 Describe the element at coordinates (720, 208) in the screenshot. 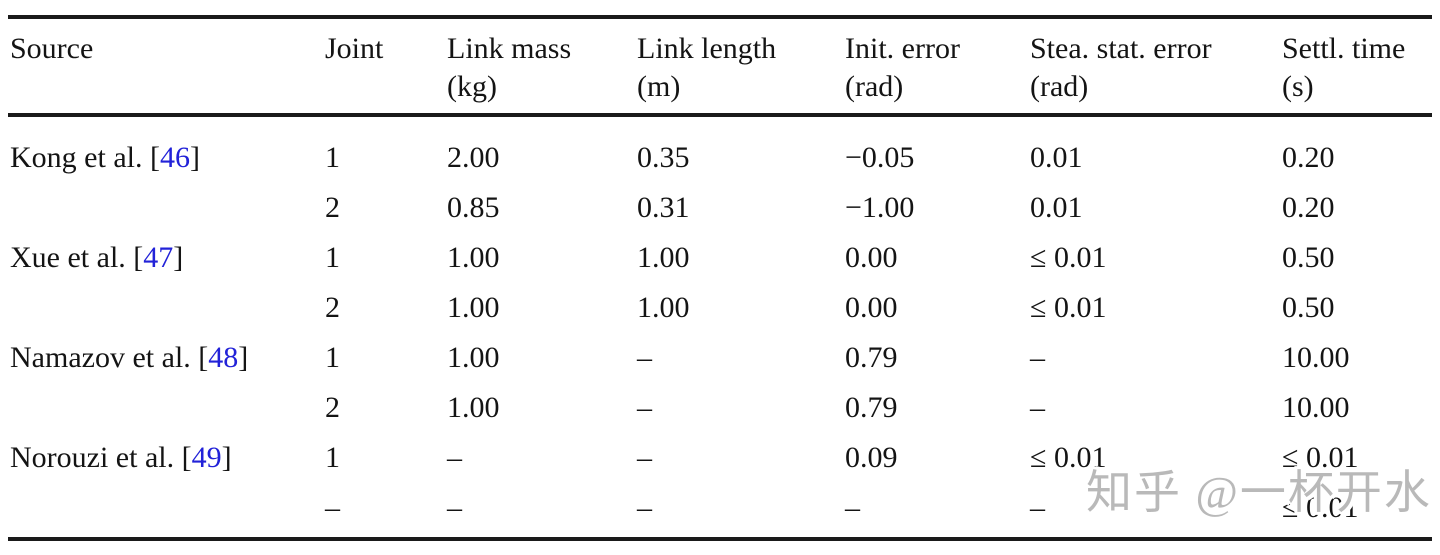

I see `table-row: 2 0.85 0.31 −1.00 0.01 0.20` at that location.